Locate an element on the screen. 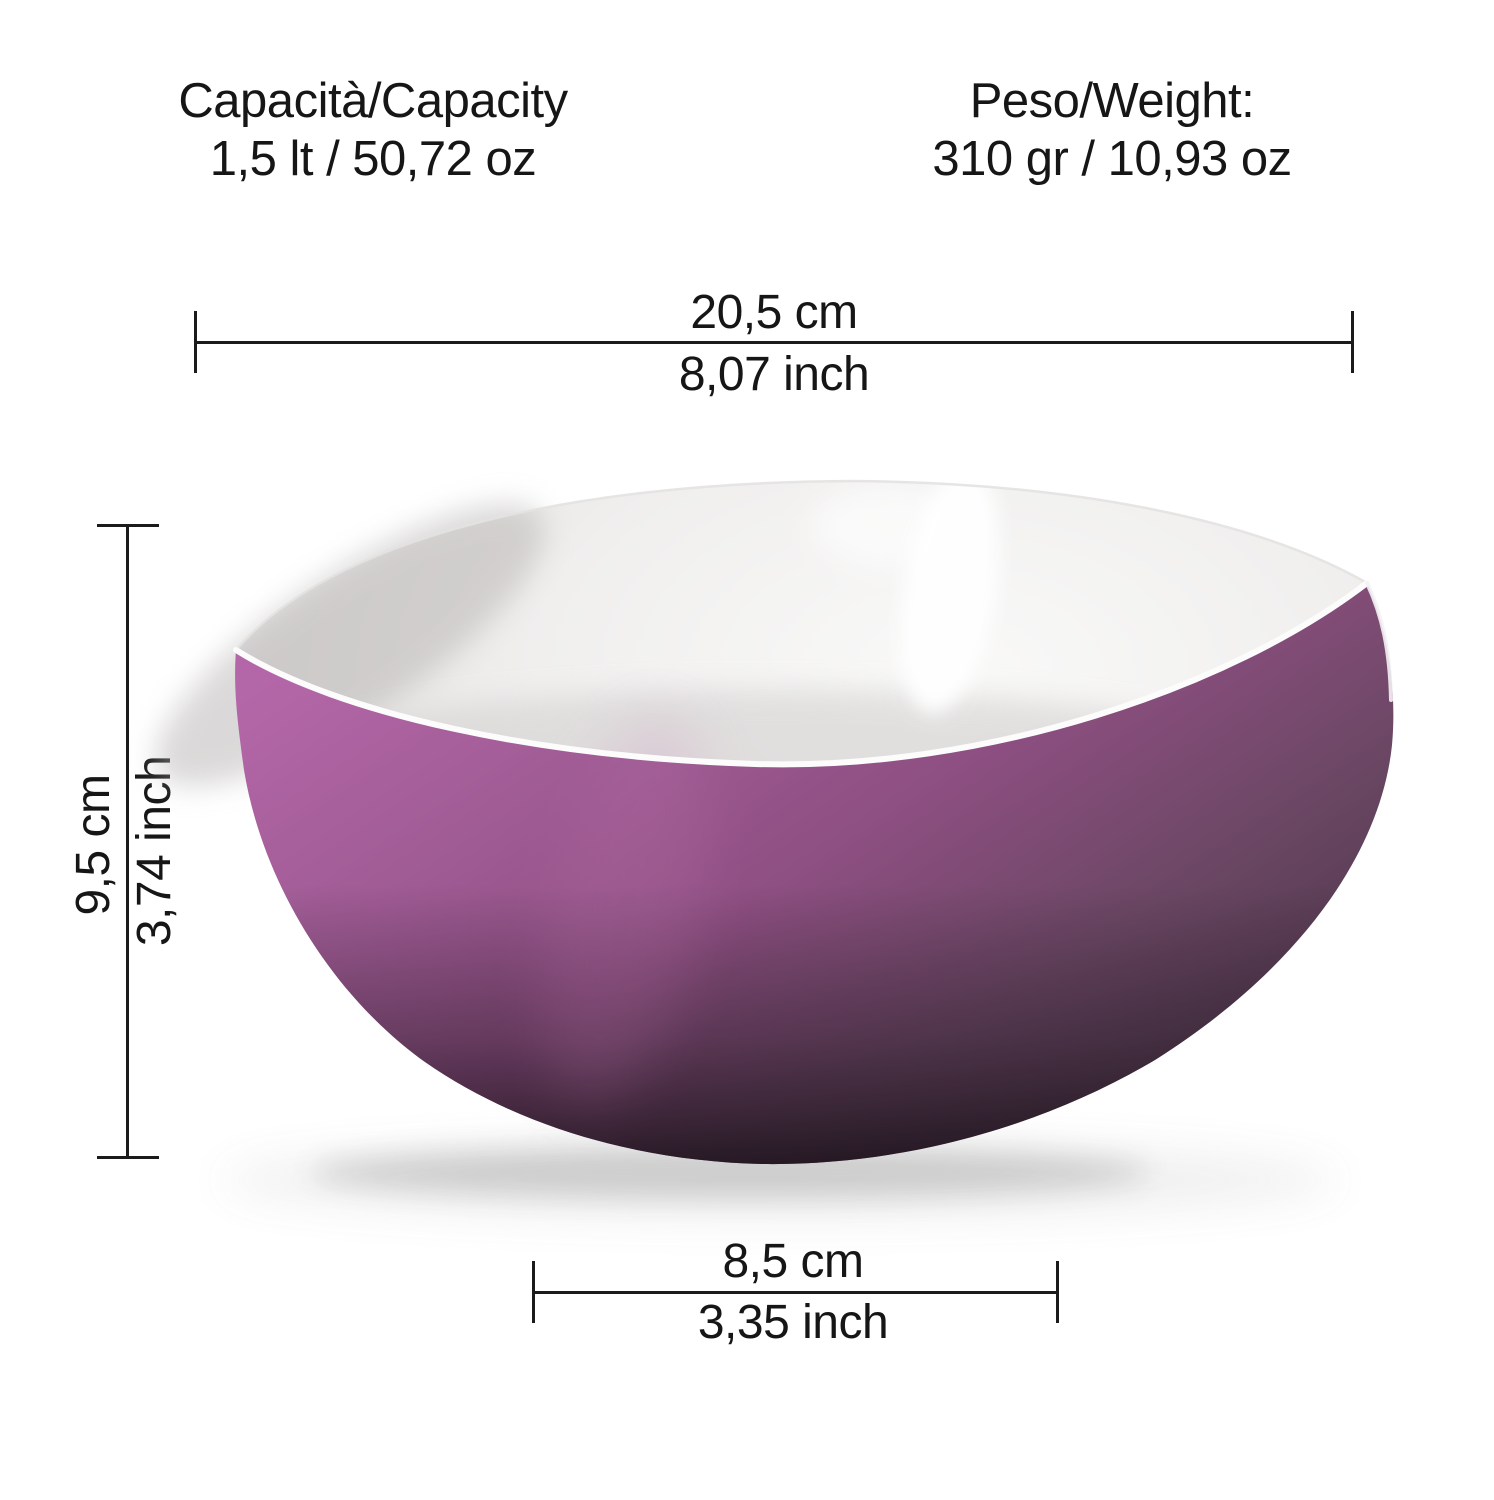  base-cm-label: 8,5 cm is located at coordinates (793, 1261).